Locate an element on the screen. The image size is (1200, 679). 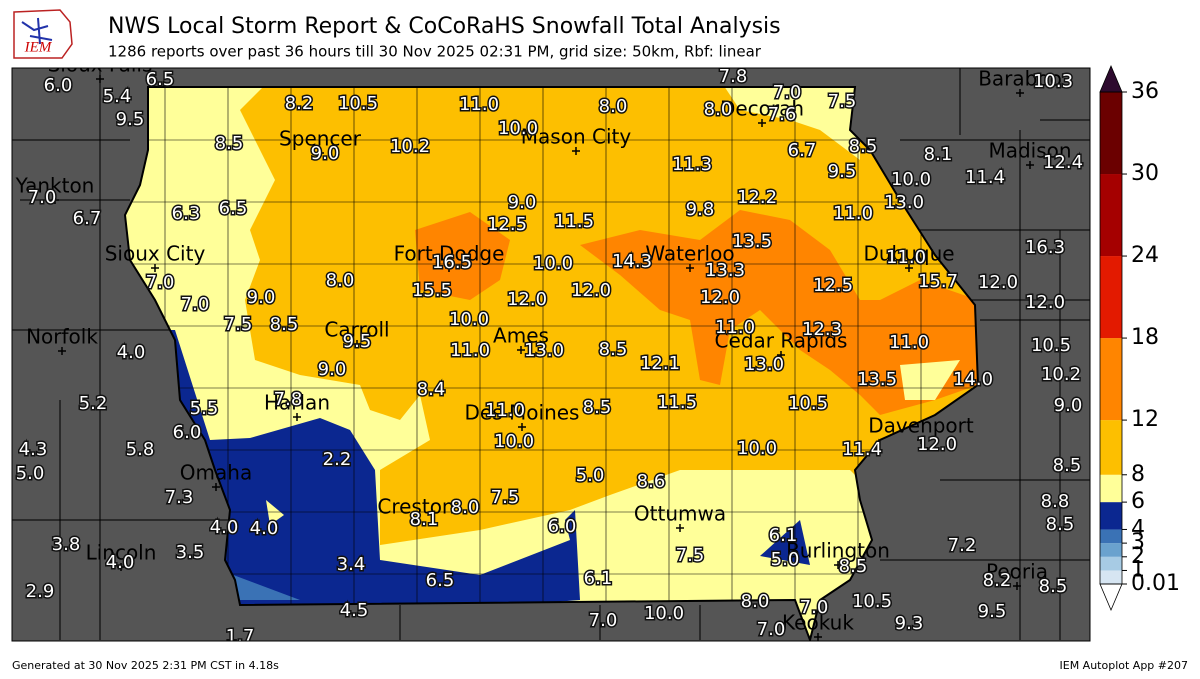
city-label: Harlan is located at coordinates (297, 403).